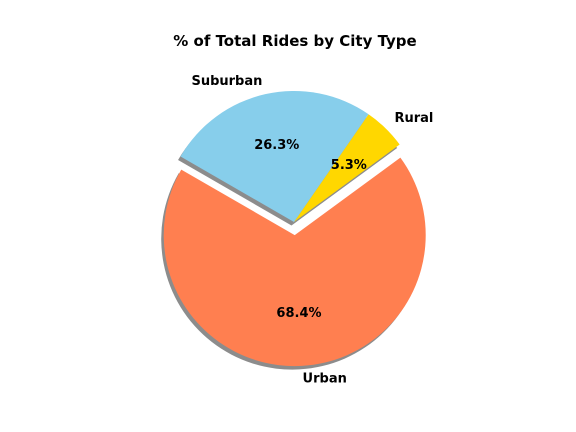 The width and height of the screenshot is (576, 432). Describe the element at coordinates (294, 41) in the screenshot. I see `chart-title: % of Total Rides by City Type` at that location.